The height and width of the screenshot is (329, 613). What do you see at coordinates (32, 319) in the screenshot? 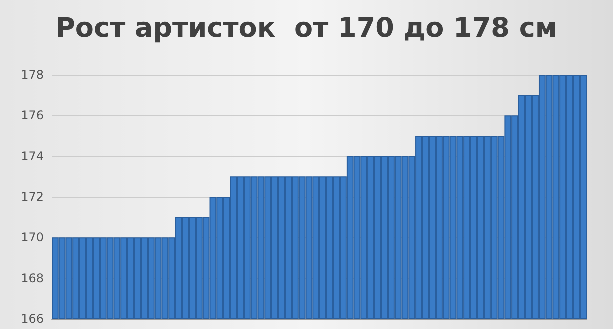
I see `y-tick-label: 166` at bounding box center [32, 319].